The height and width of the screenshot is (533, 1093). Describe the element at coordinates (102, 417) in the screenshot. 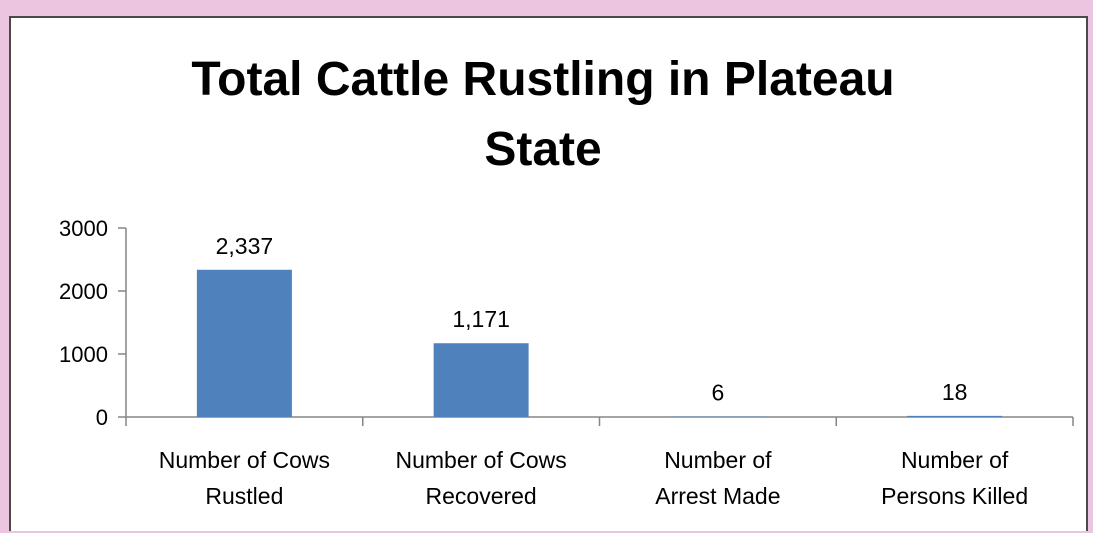

I see `y-tick-label: 0` at that location.